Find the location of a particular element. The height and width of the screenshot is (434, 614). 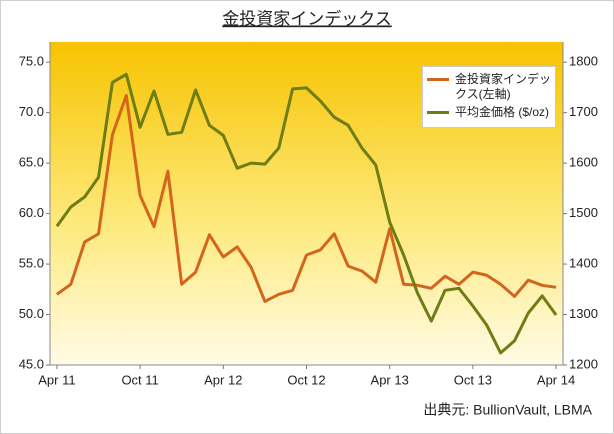

y-tick-label: 55.0 is located at coordinates (31, 263).